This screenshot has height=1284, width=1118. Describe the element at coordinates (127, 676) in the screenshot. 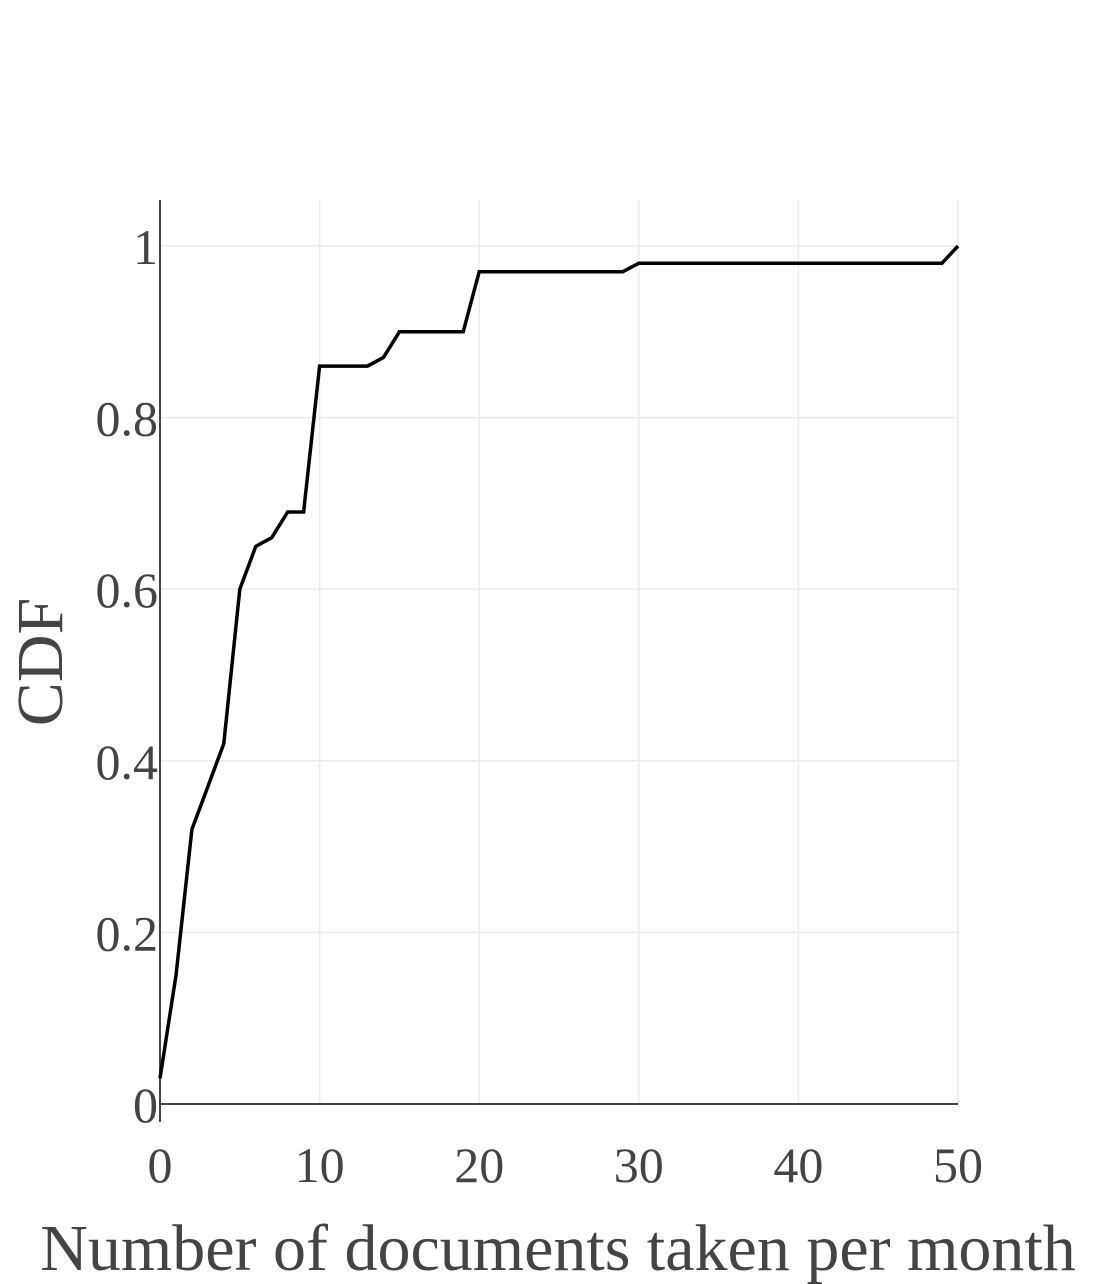

I see `y-tick-labels: 0 0.2 0.4 0.6 0.8 1` at that location.